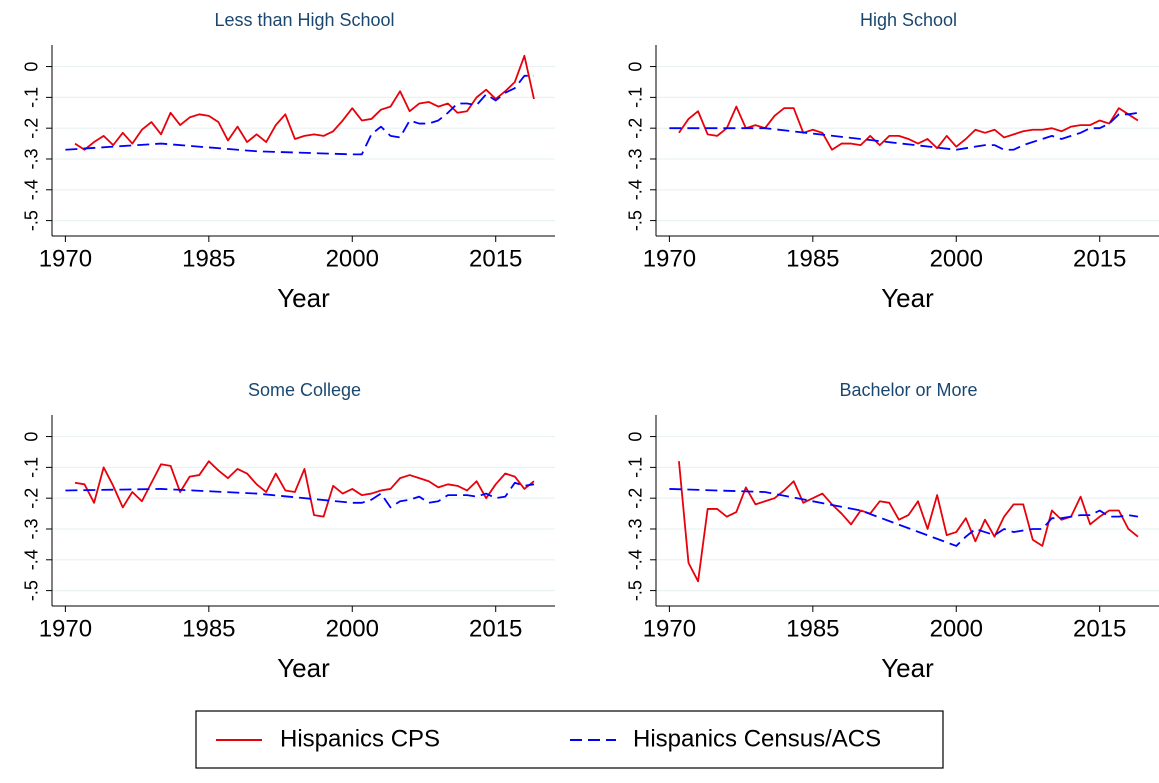 The image size is (1159, 783). Describe the element at coordinates (569, 739) in the screenshot. I see `legend-box` at that location.